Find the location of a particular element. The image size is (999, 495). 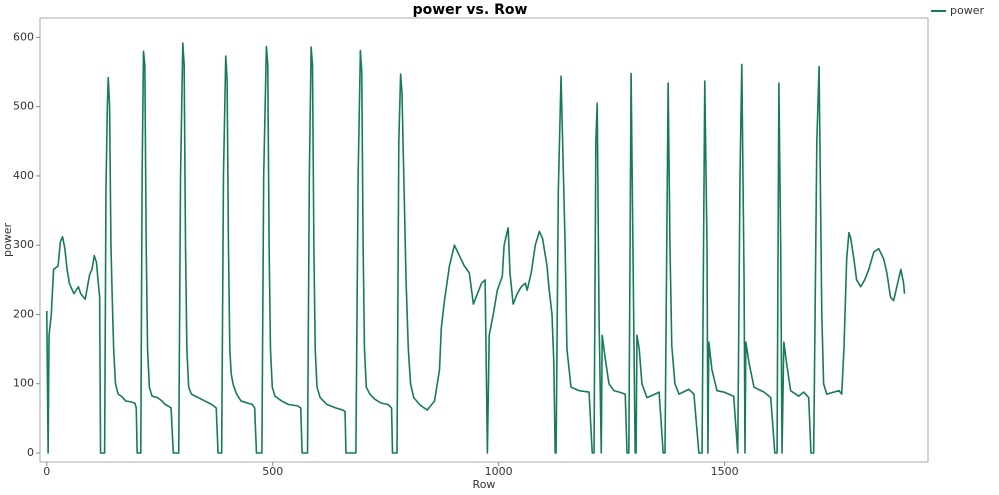

chart-title: power vs. Row is located at coordinates (470, 10).